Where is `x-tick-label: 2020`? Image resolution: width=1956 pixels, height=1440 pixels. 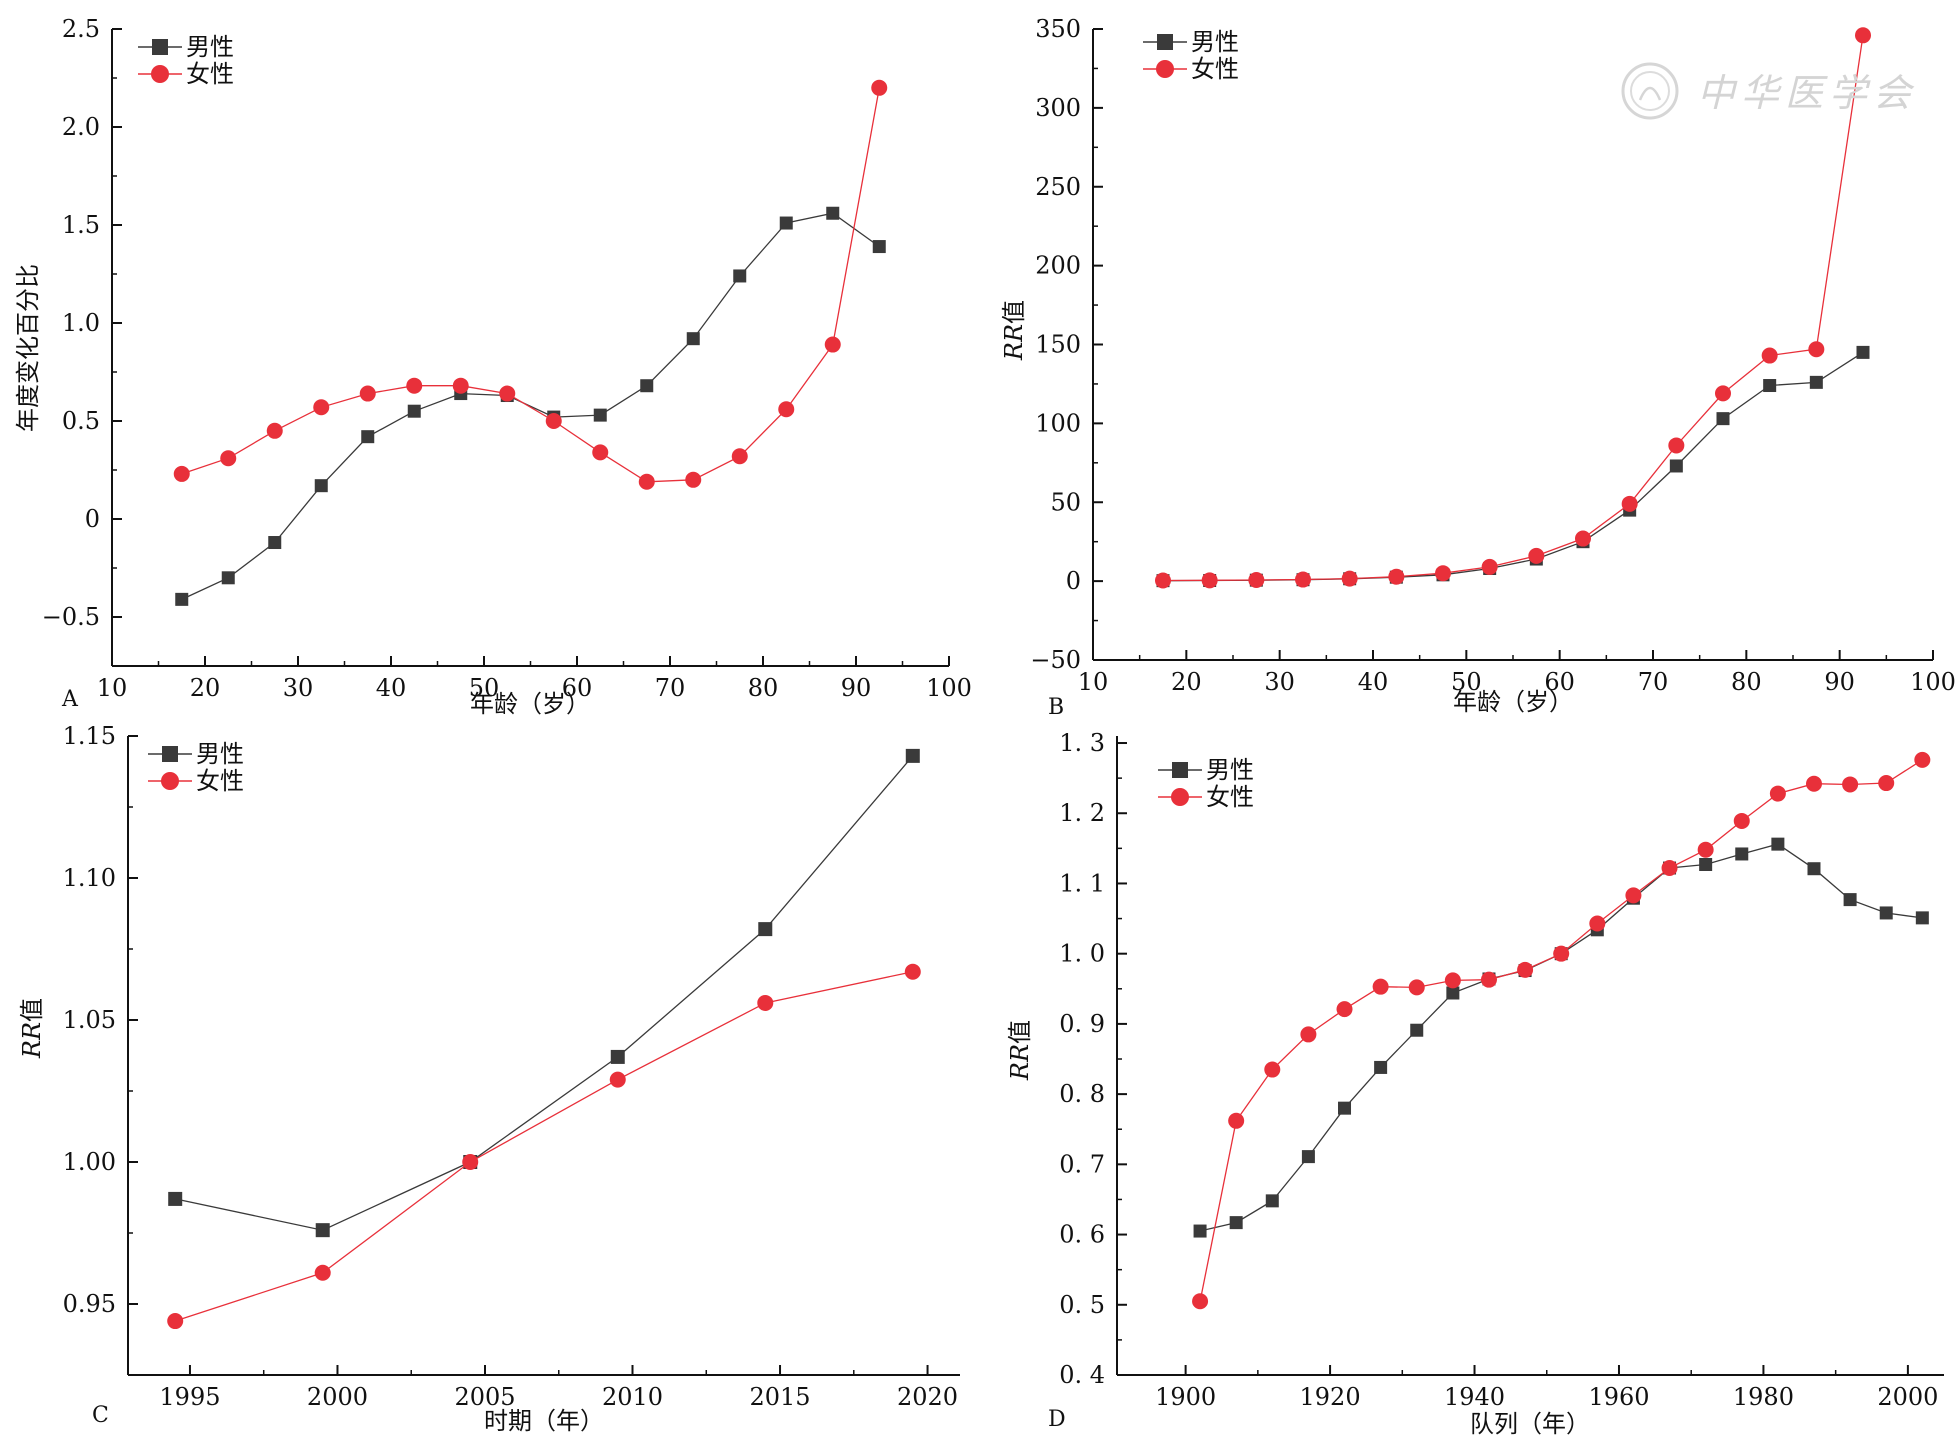 x-tick-label: 2020 is located at coordinates (927, 1397).